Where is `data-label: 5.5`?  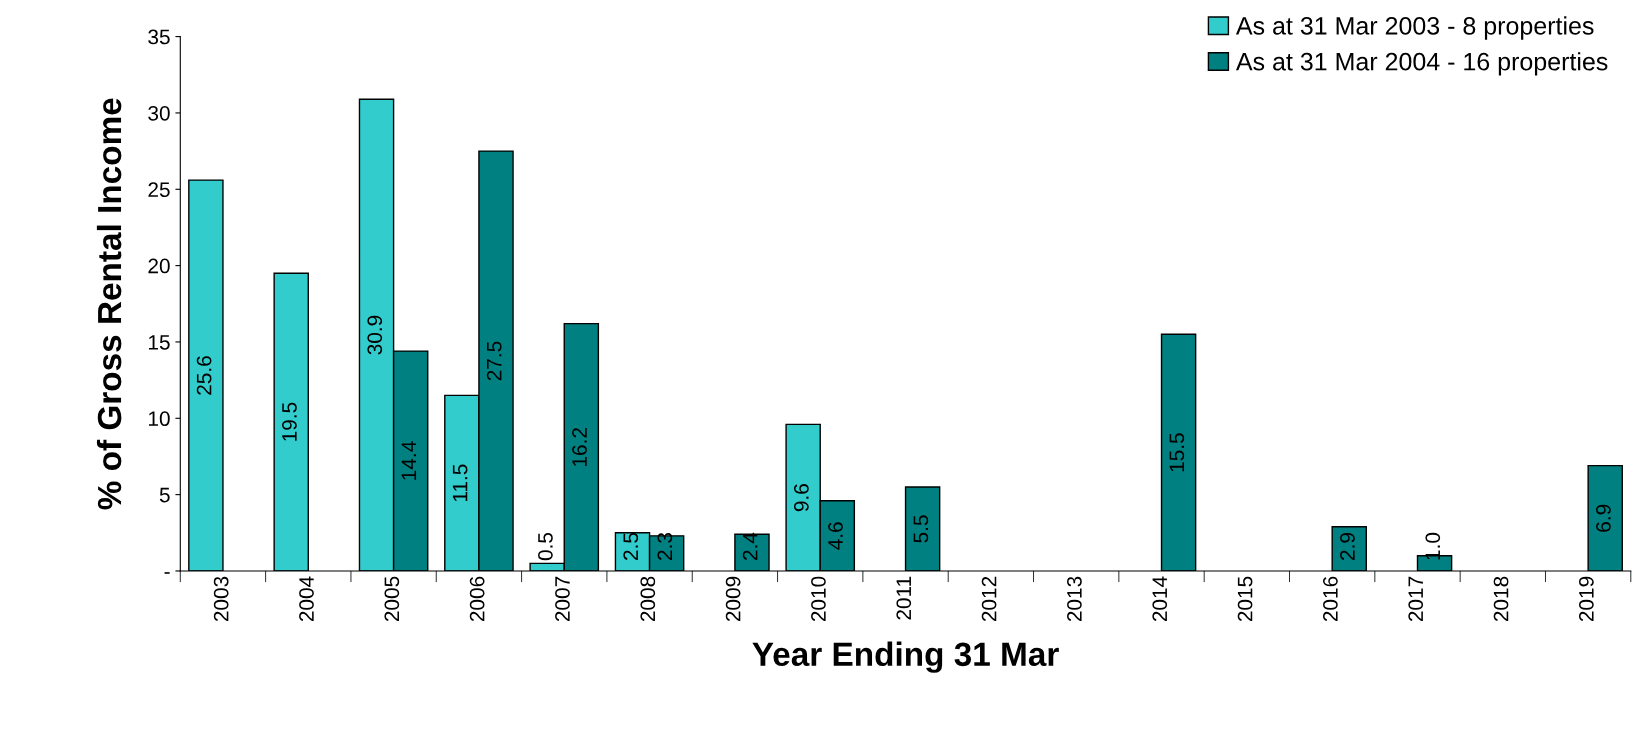 data-label: 5.5 is located at coordinates (921, 529).